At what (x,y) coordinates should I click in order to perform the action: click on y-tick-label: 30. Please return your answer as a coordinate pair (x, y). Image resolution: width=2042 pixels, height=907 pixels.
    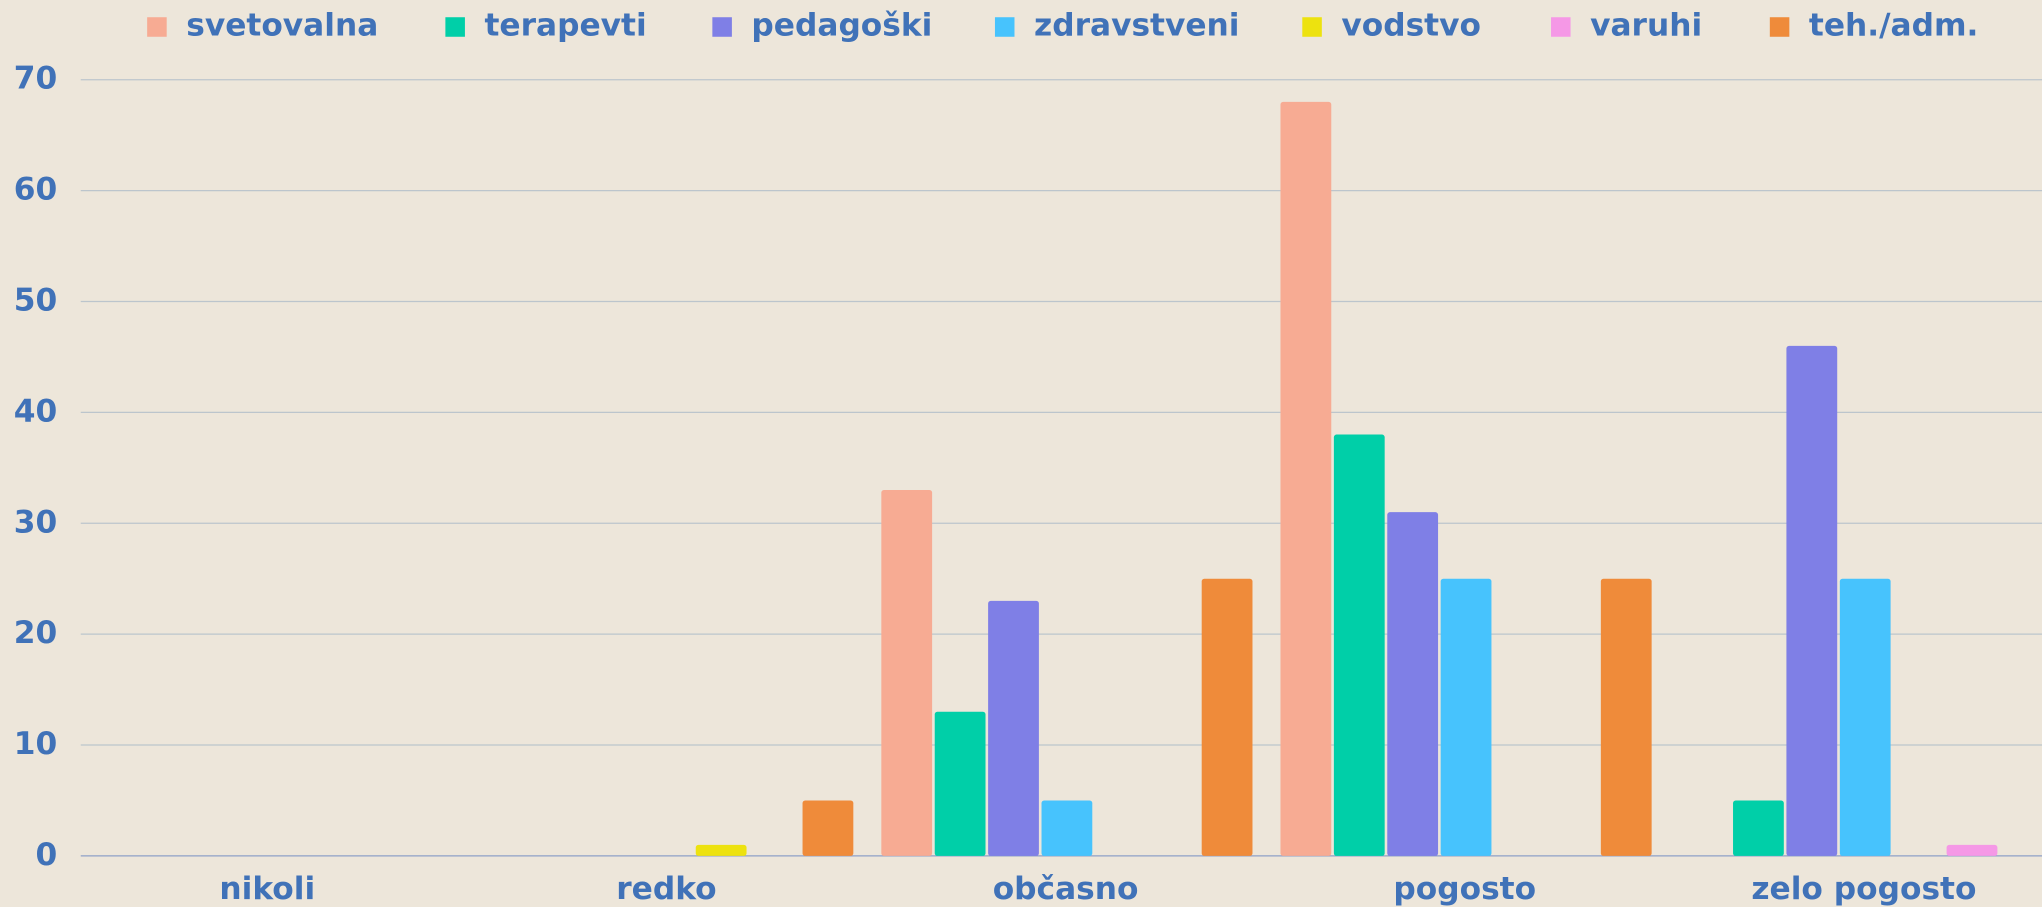
    Looking at the image, I should click on (36, 522).